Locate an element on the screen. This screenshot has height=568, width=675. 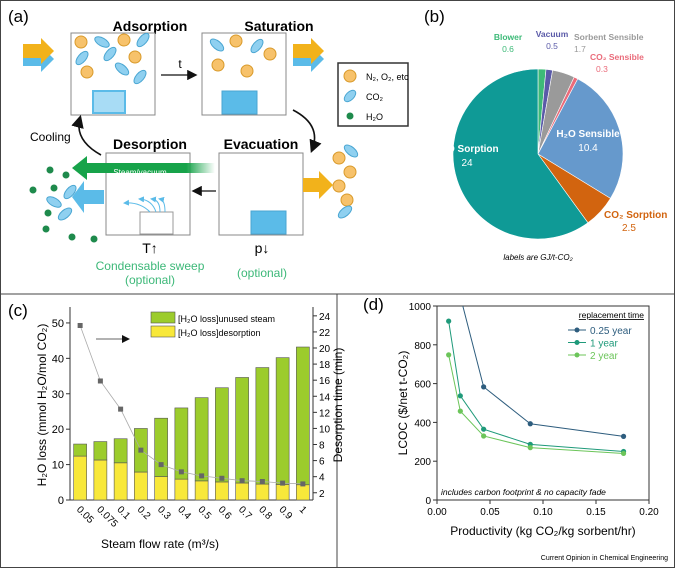
legend-co2-label: CO₂ is located at coordinates (375, 97).